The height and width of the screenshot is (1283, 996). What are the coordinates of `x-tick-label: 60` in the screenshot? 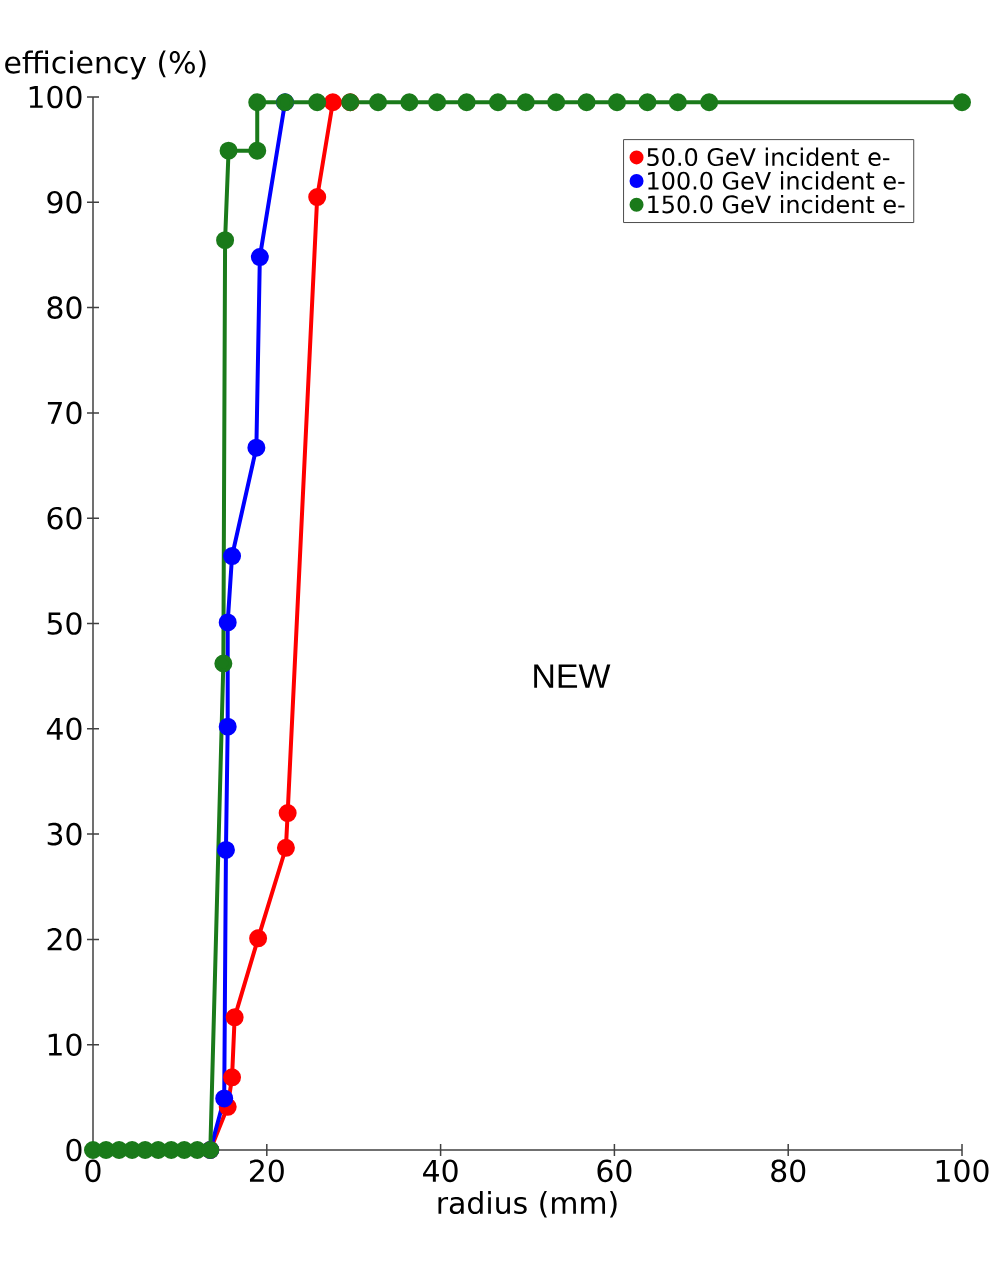 It's located at (614, 1171).